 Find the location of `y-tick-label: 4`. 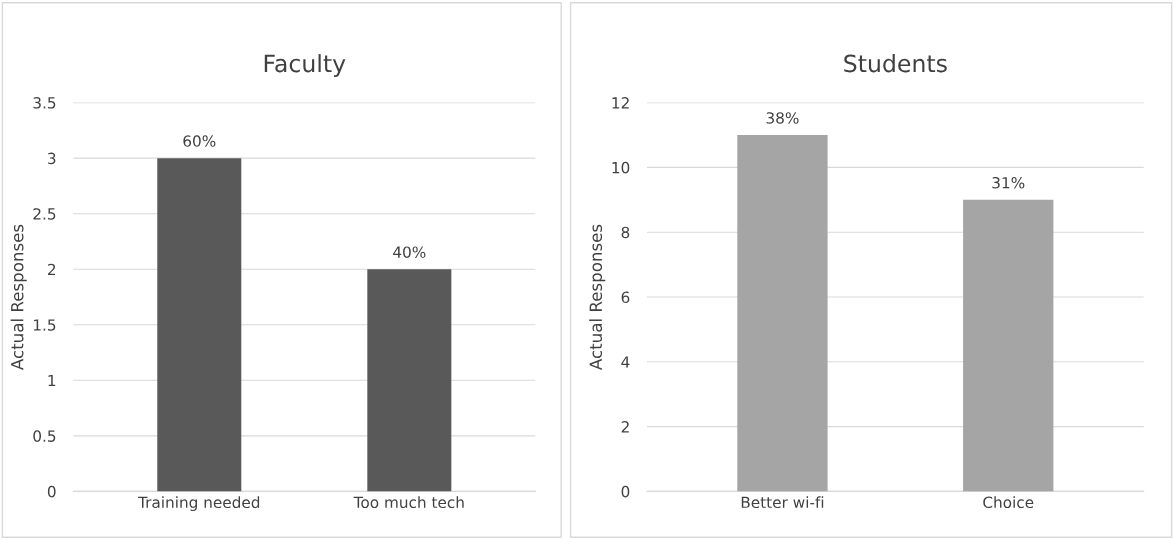

y-tick-label: 4 is located at coordinates (625, 362).